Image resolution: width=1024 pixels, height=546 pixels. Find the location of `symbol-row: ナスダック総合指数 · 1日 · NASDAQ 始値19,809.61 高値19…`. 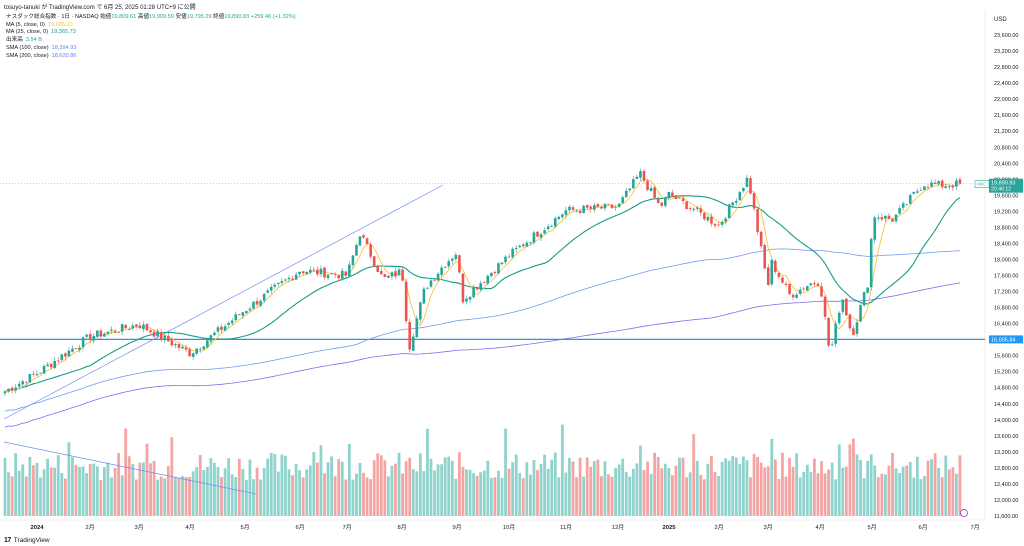

symbol-row: ナスダック総合指数 · 1日 · NASDAQ 始値19,809.61 高値19… is located at coordinates (151, 18).